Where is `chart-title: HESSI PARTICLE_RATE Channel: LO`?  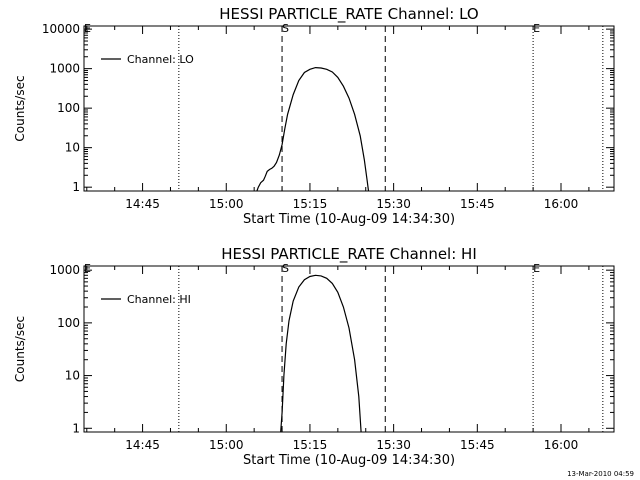 chart-title: HESSI PARTICLE_RATE Channel: LO is located at coordinates (348, 14).